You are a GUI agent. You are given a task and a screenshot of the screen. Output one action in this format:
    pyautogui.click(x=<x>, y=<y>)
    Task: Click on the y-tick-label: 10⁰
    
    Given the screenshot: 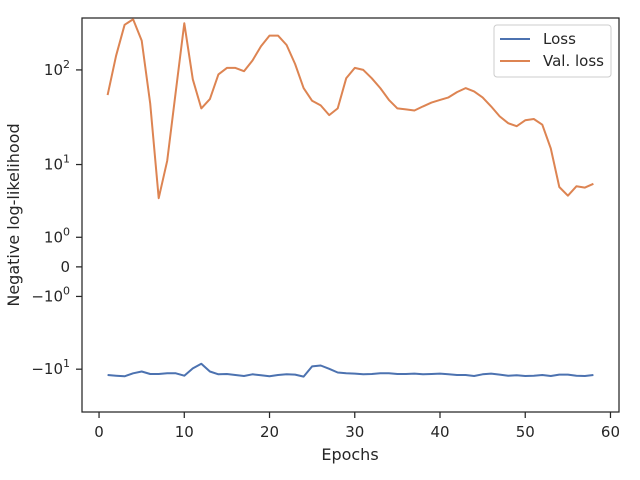 What is the action you would take?
    pyautogui.click(x=57, y=235)
    